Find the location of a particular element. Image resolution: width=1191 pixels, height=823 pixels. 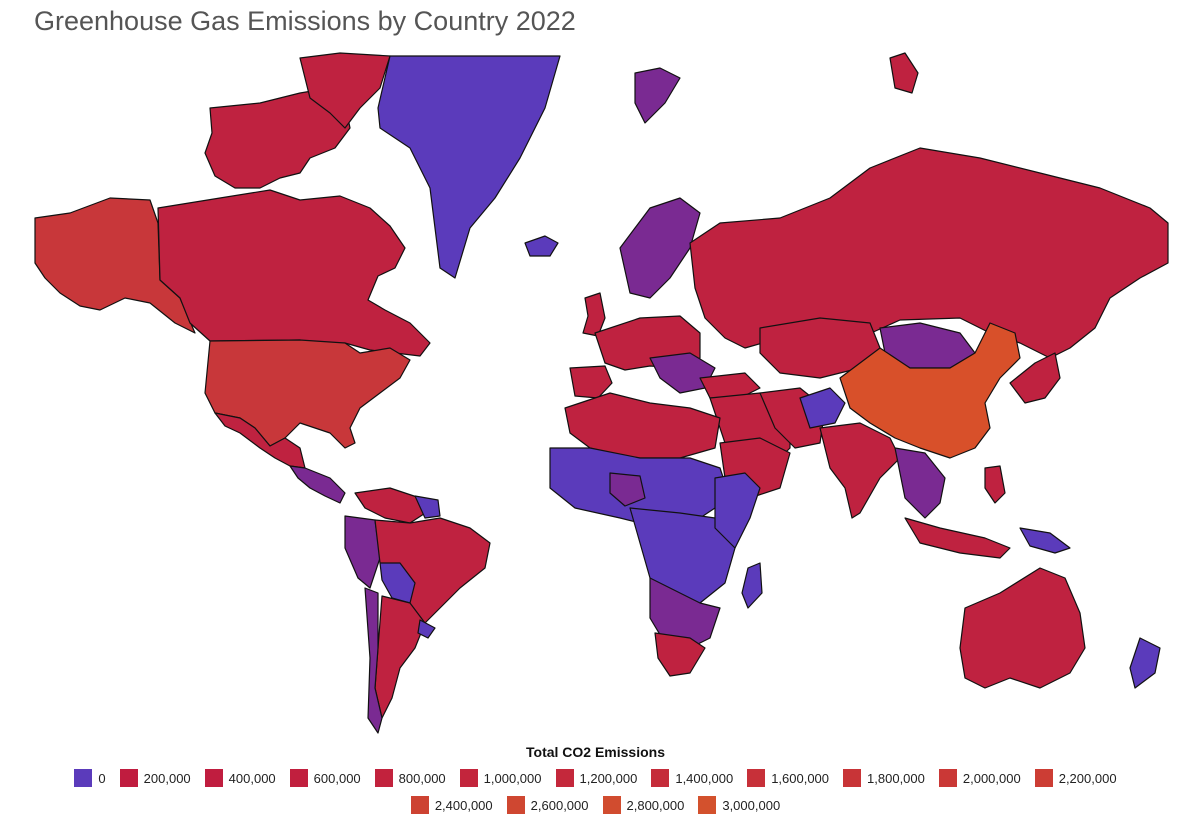

region-central-america is located at coordinates (317, 484).